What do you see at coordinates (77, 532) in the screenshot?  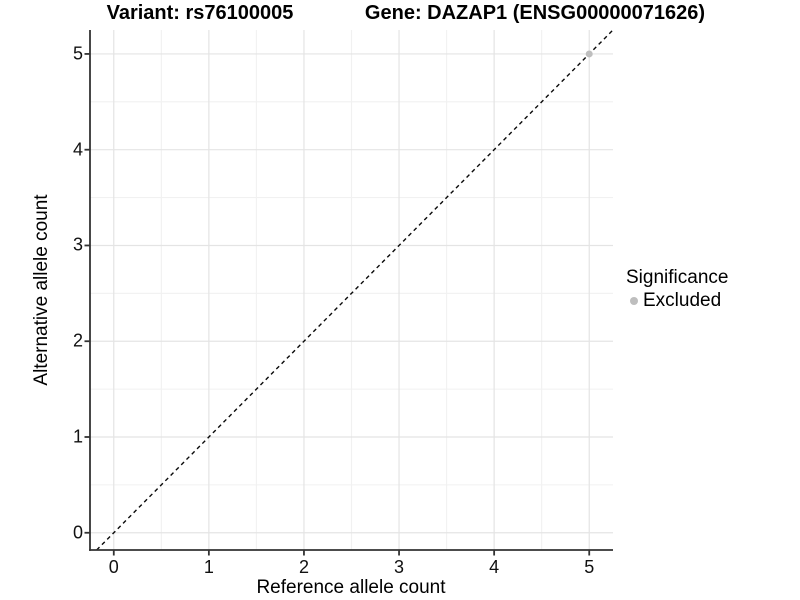 I see `y-tick-label: 0` at bounding box center [77, 532].